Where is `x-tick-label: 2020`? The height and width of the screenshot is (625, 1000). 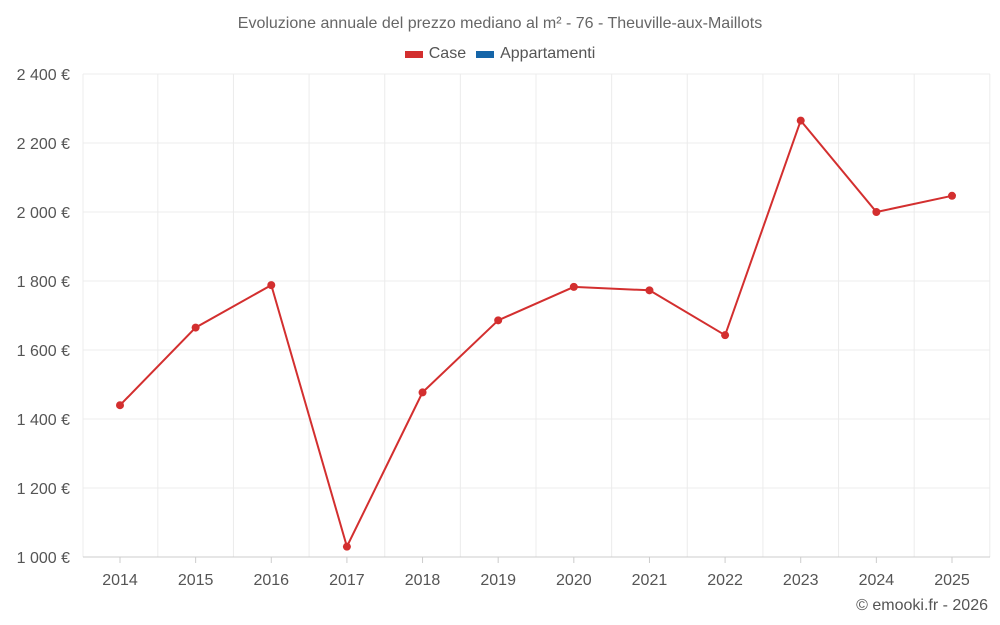
x-tick-label: 2020 is located at coordinates (574, 580).